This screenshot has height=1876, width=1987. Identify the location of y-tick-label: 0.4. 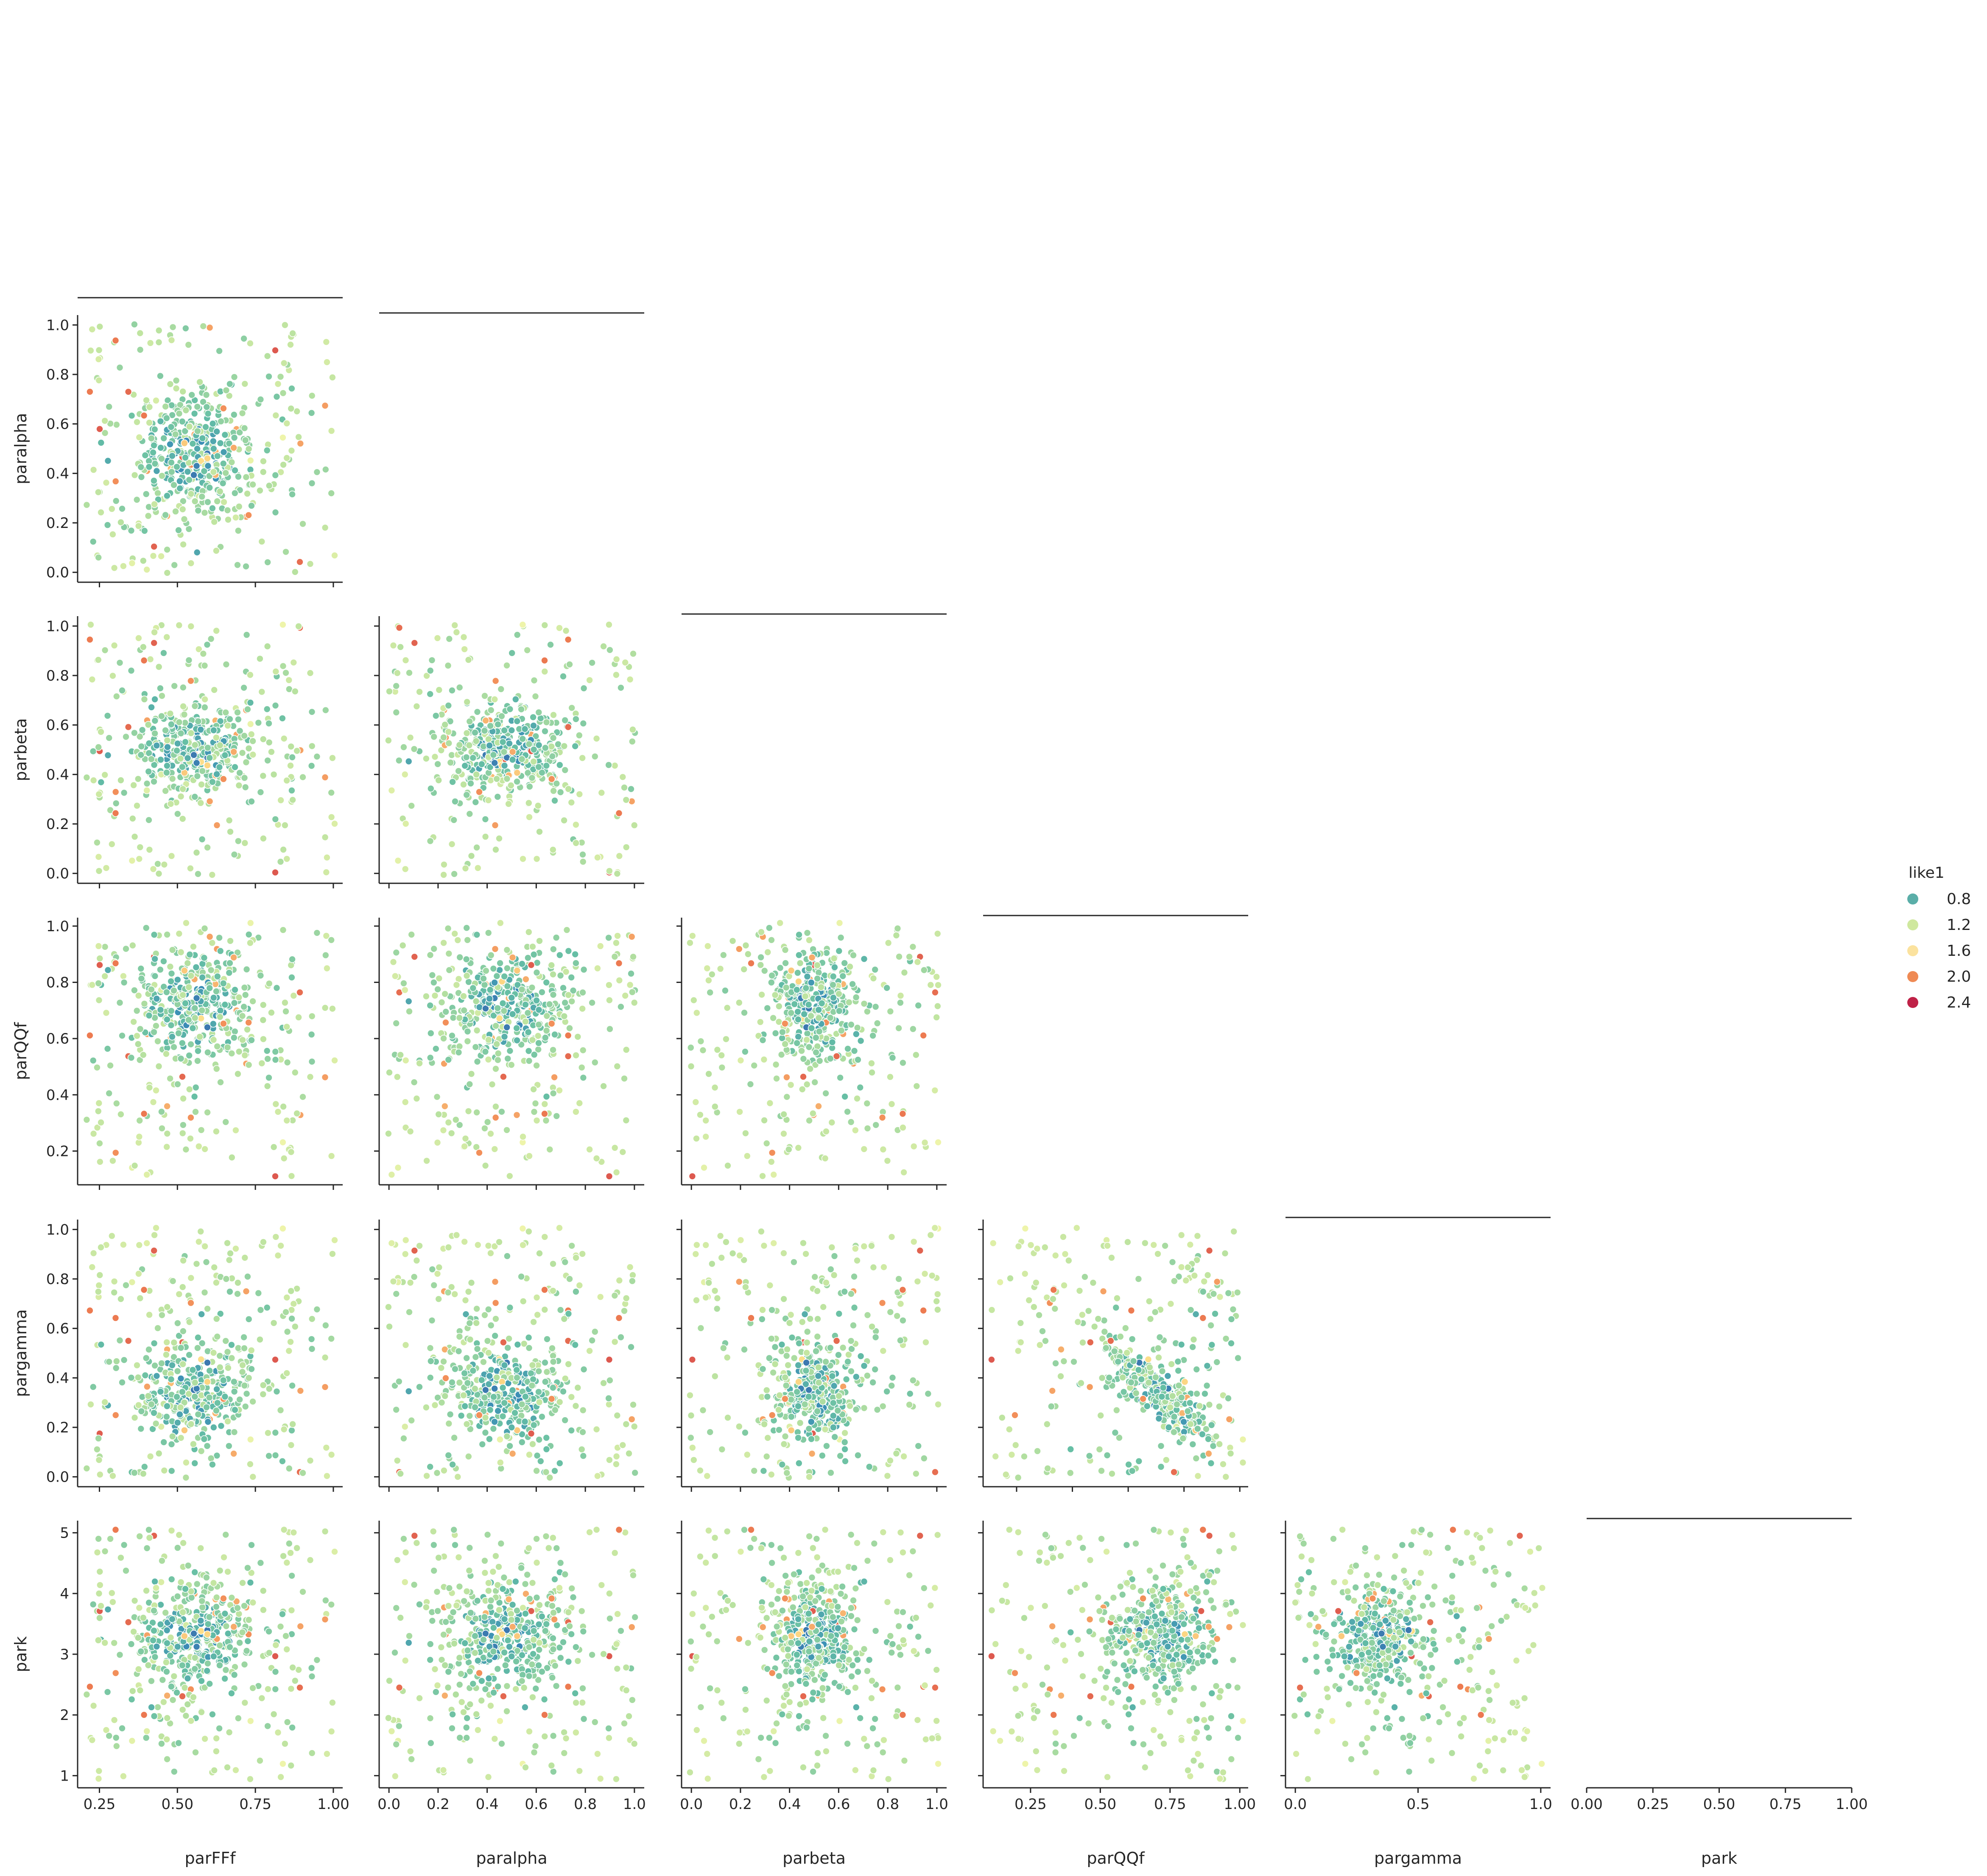
(57, 1378).